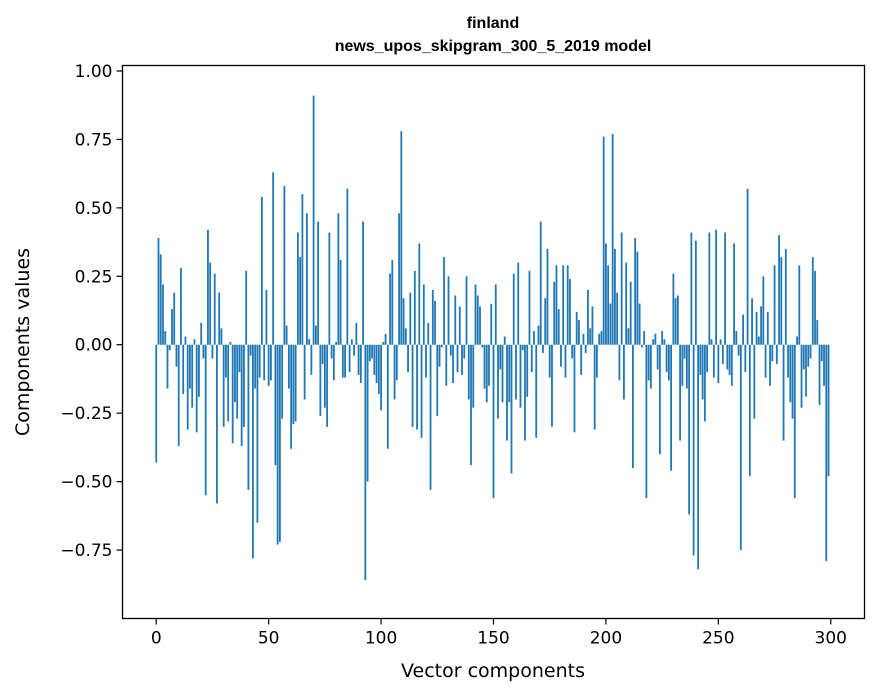 This screenshot has height=696, width=880. I want to click on y-tick-label-1: −0.50, so click(86, 483).